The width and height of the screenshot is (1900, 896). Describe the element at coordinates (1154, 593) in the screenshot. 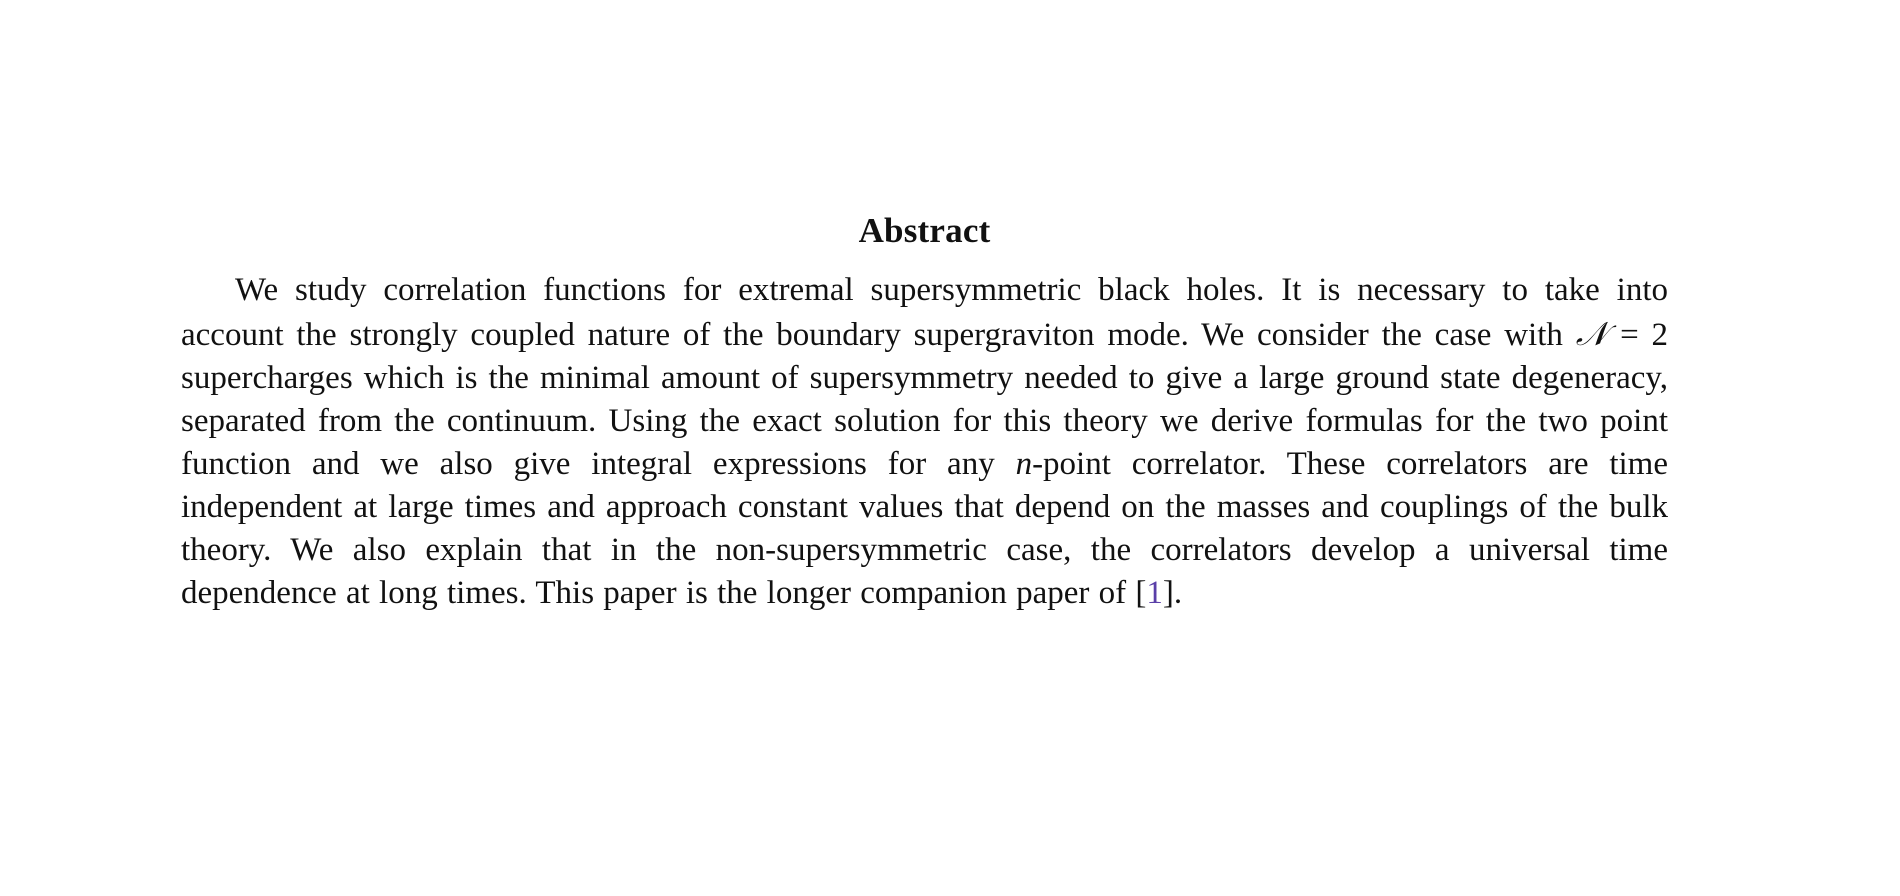

I see `citation-link: 1` at that location.